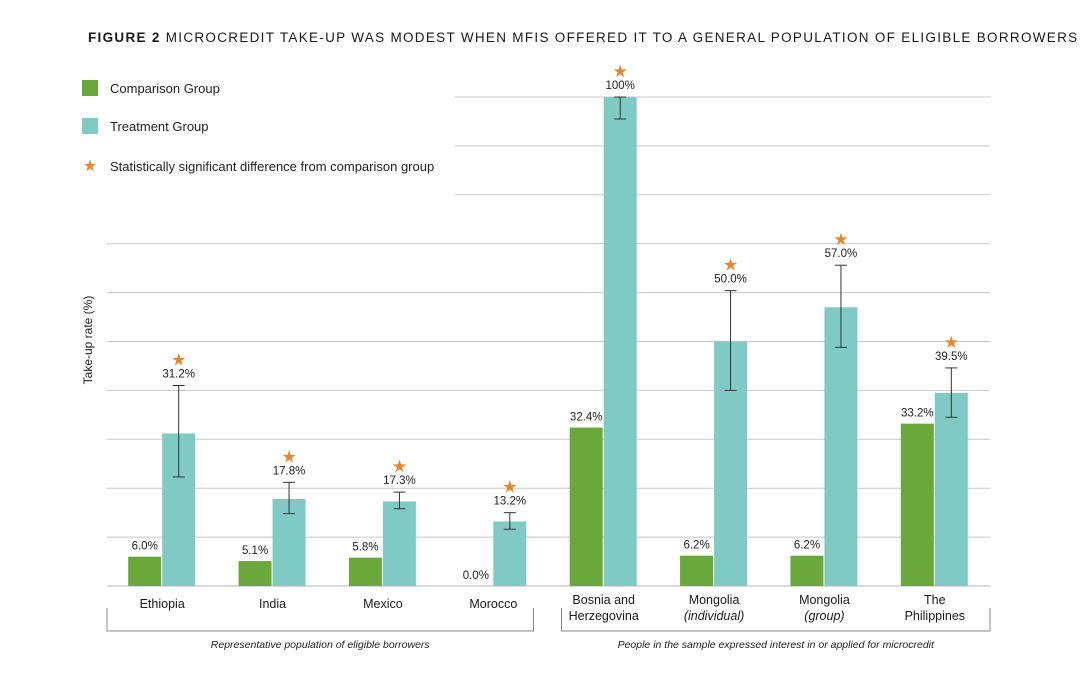  What do you see at coordinates (399, 481) in the screenshot?
I see `treatment-value-label: 17.3%` at bounding box center [399, 481].